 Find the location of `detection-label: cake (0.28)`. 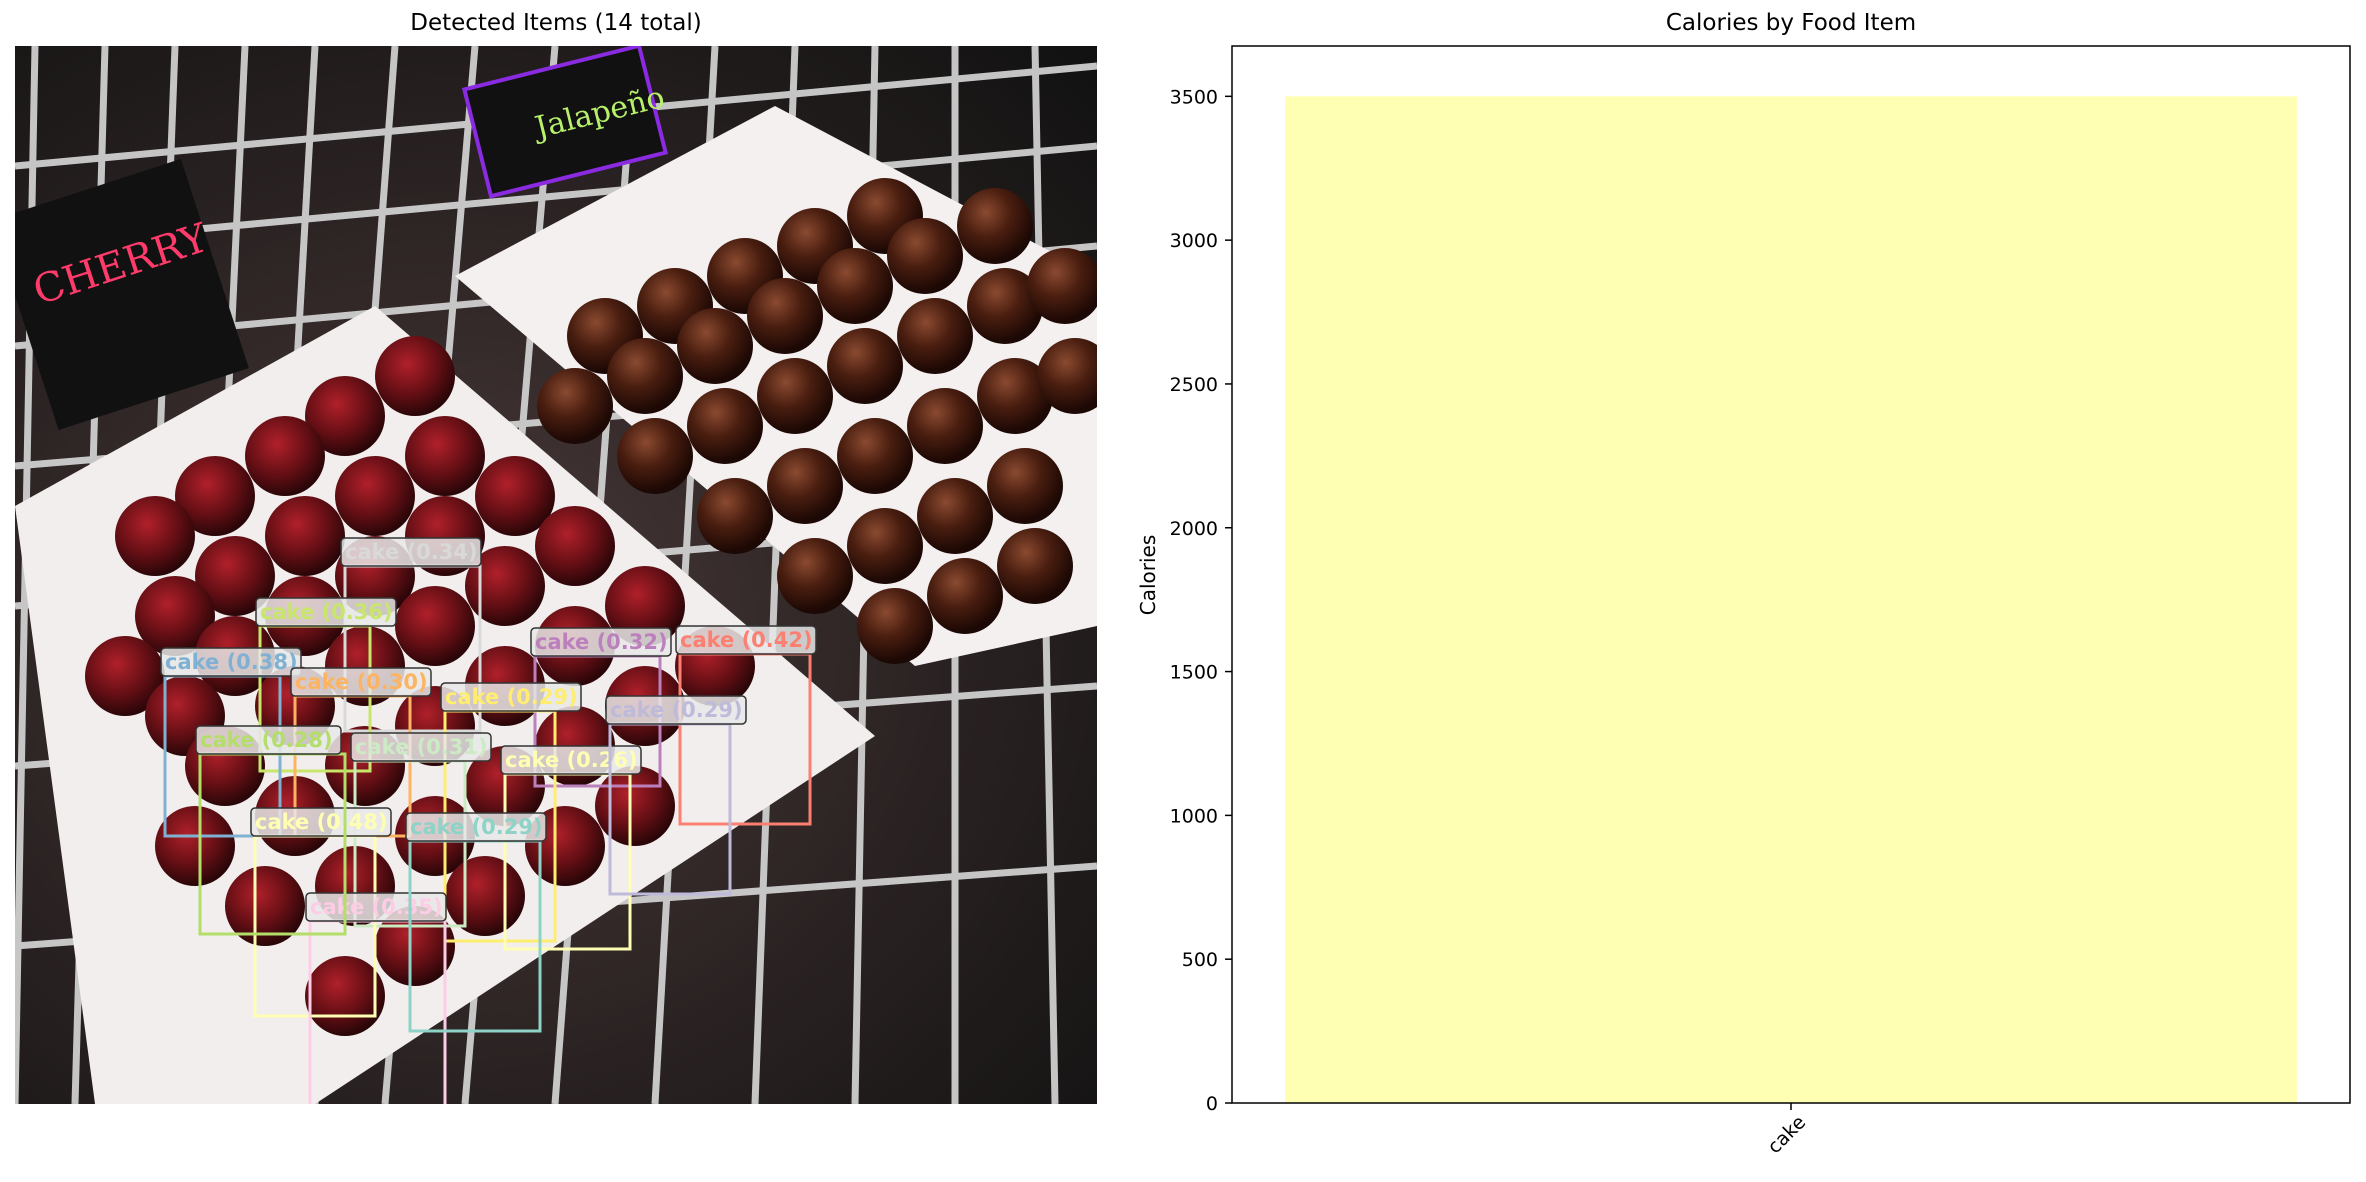

detection-label: cake (0.28) is located at coordinates (266, 740).